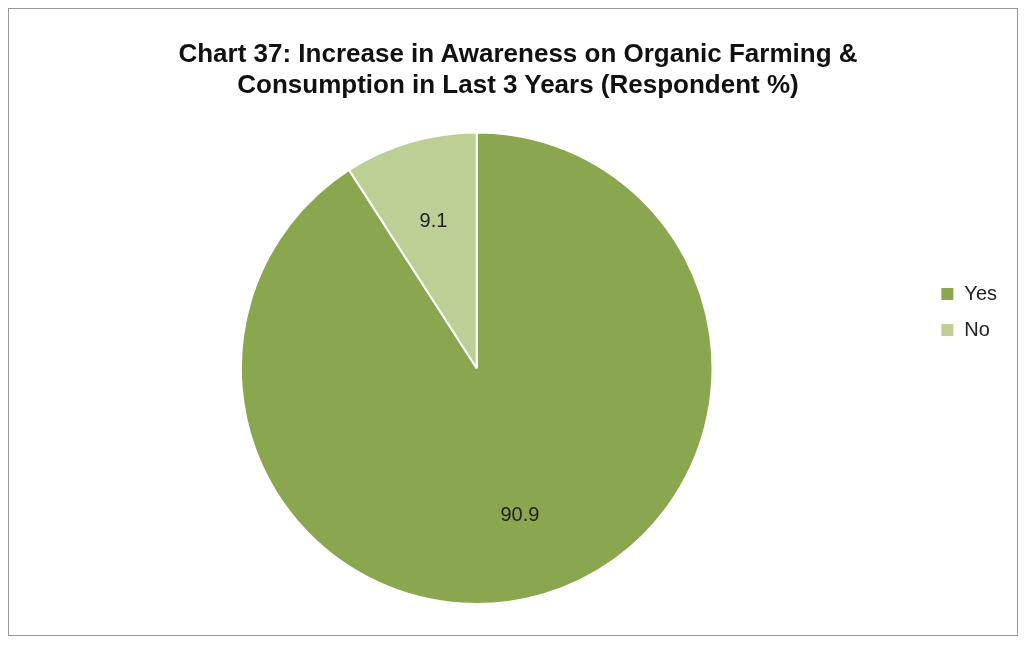 Image resolution: width=1029 pixels, height=645 pixels. I want to click on chart-title: Chart 37: Increase in Awareness on Organic Farming & Consumption in Last 3 Years (Respondent %), so click(518, 68).